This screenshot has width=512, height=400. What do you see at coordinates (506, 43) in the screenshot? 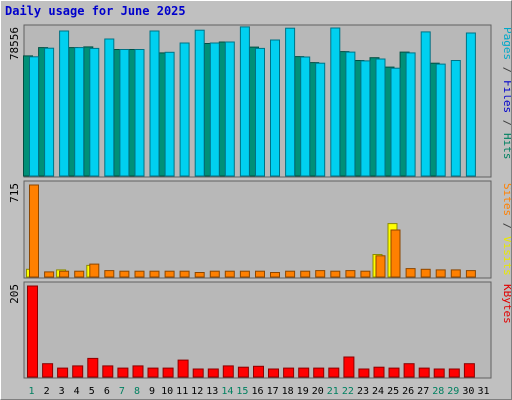
I see `legend-entry: Pages` at bounding box center [506, 43].